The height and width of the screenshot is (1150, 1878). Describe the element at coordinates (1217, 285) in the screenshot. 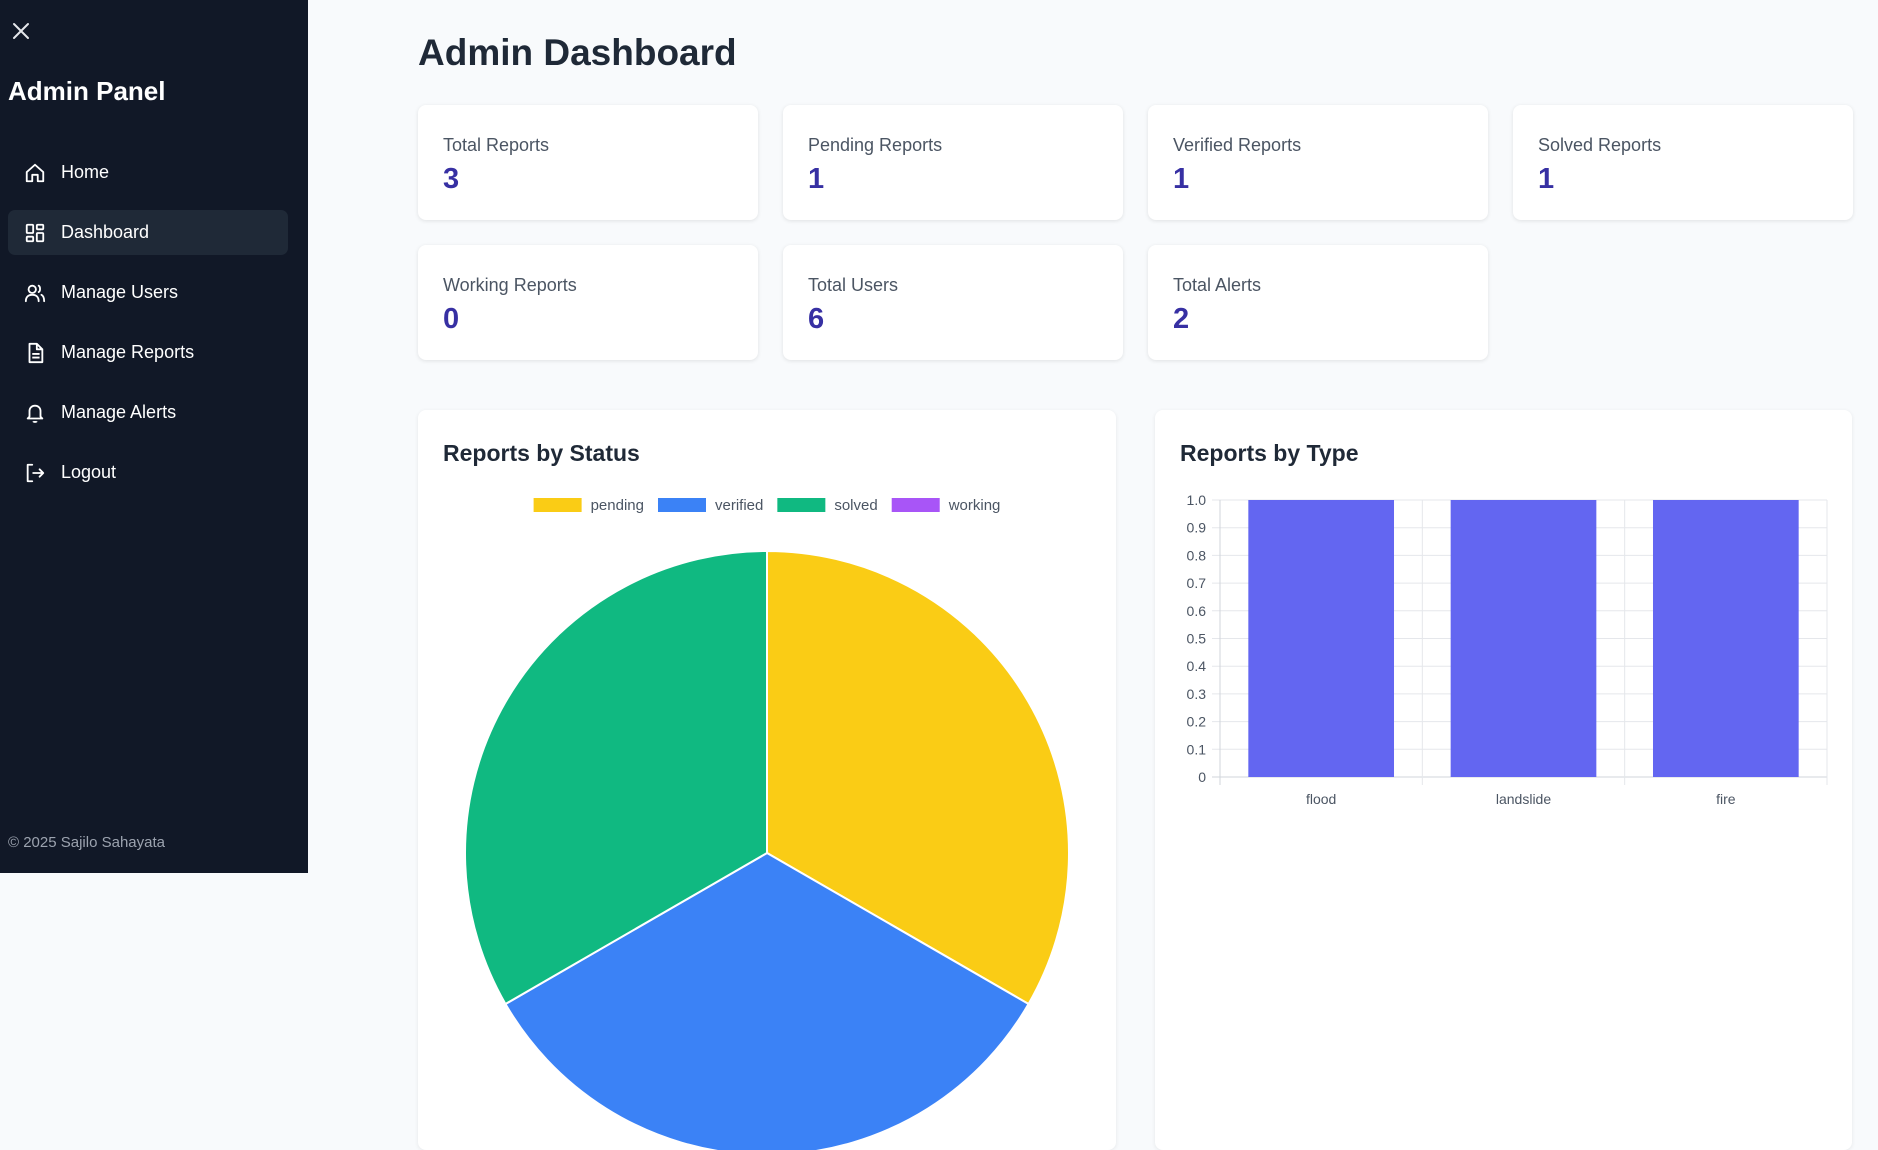

I see `stat-label: Total Alerts` at that location.